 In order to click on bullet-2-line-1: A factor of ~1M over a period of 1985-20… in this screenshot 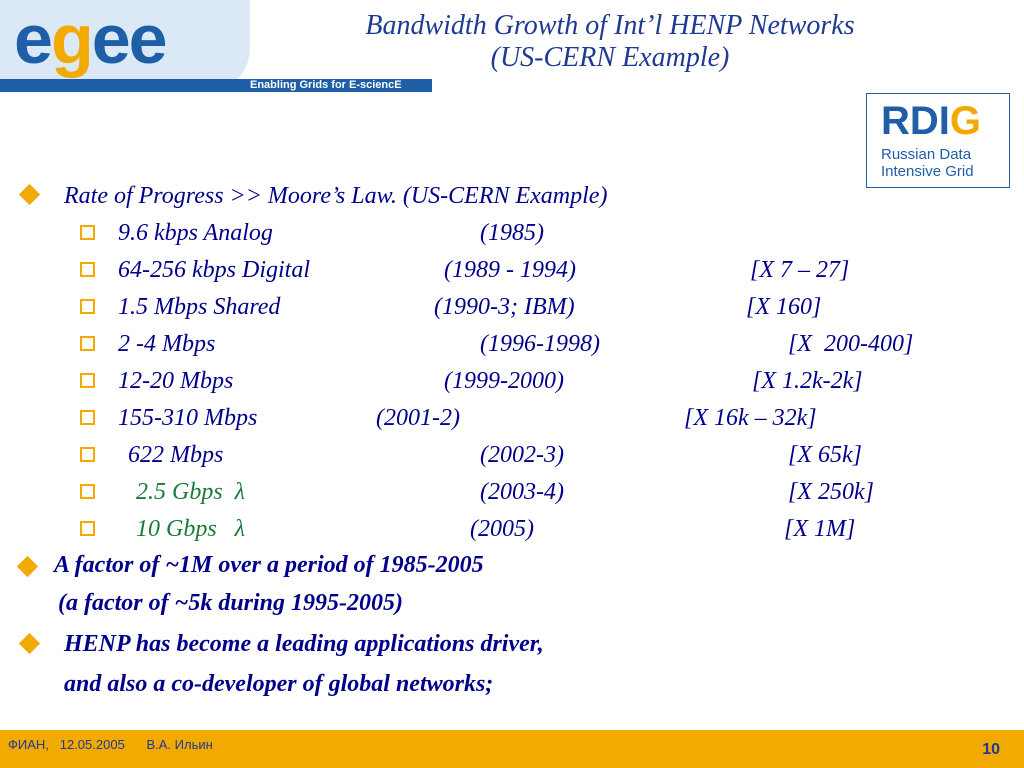, I will do `click(269, 565)`.